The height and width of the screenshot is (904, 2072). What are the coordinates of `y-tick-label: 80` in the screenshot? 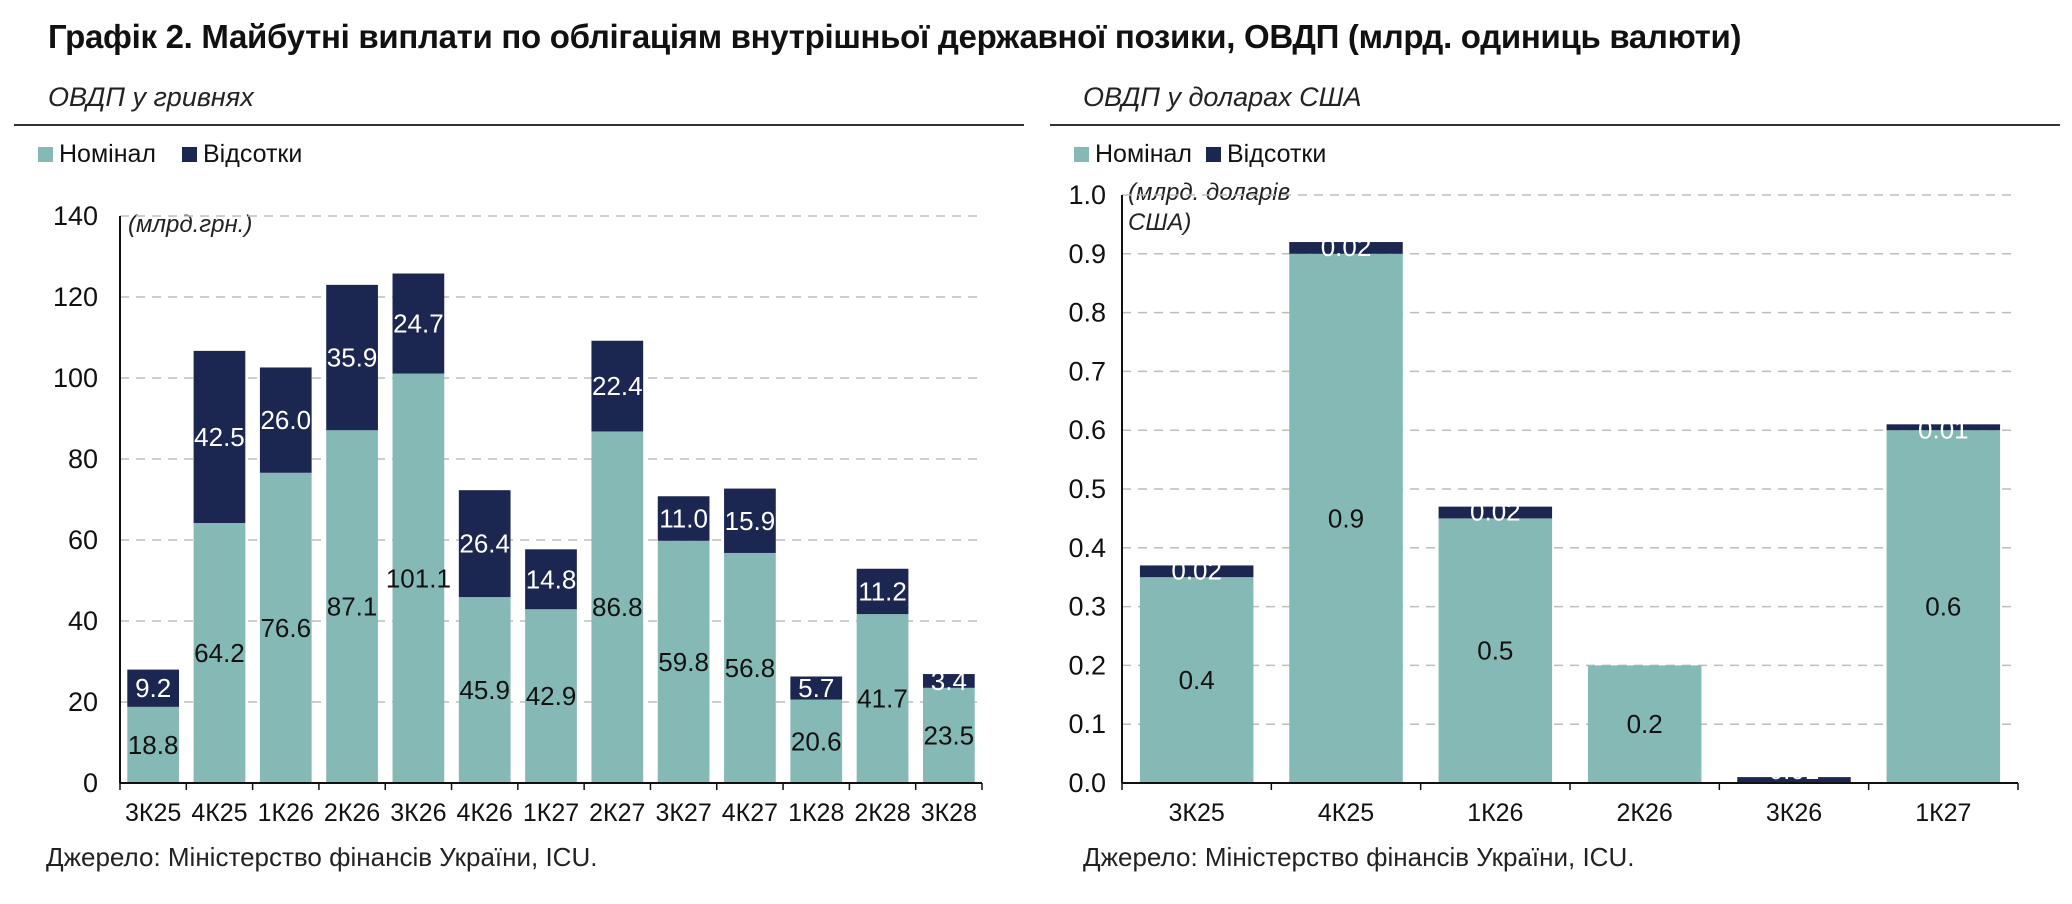 It's located at (83, 459).